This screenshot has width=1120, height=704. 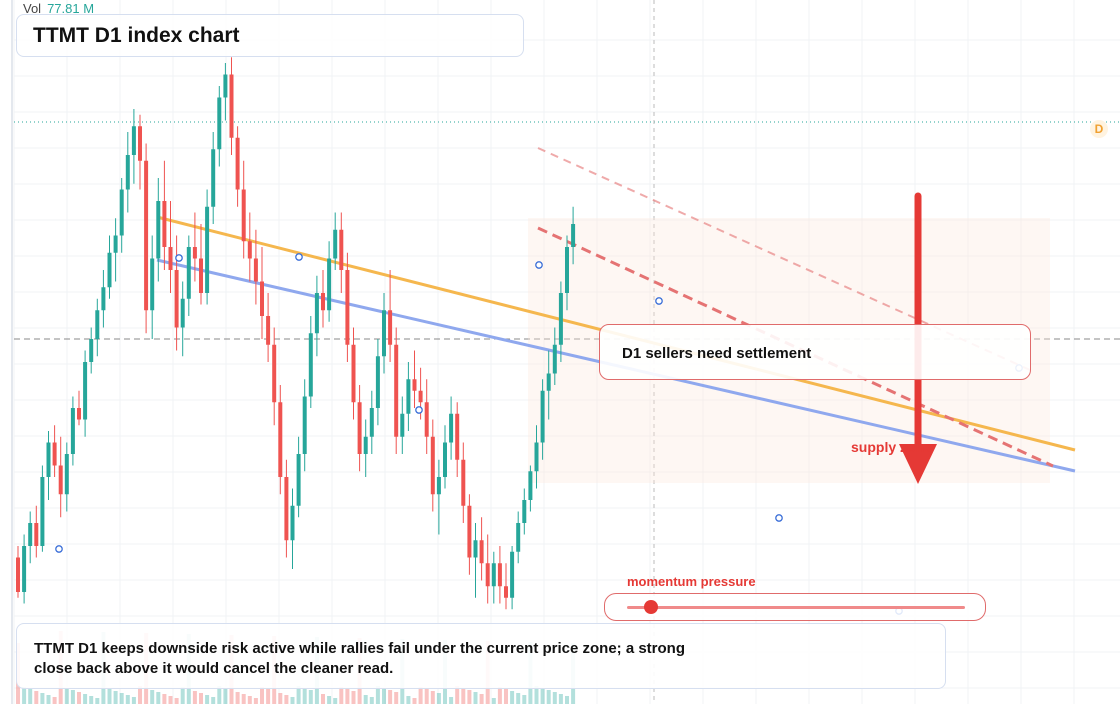 What do you see at coordinates (891, 447) in the screenshot?
I see `supply-zone-label: supply zone` at bounding box center [891, 447].